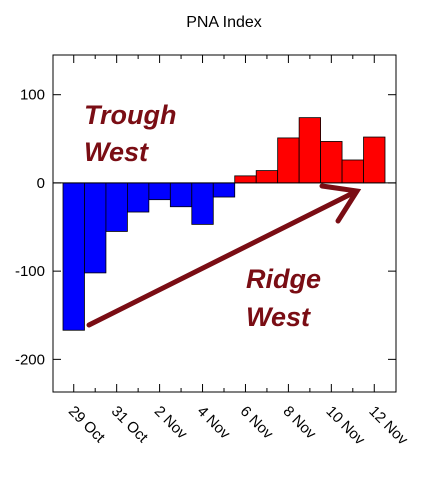 Image resolution: width=421 pixels, height=487 pixels. I want to click on x-tick-label: 10 Nov, so click(346, 426).